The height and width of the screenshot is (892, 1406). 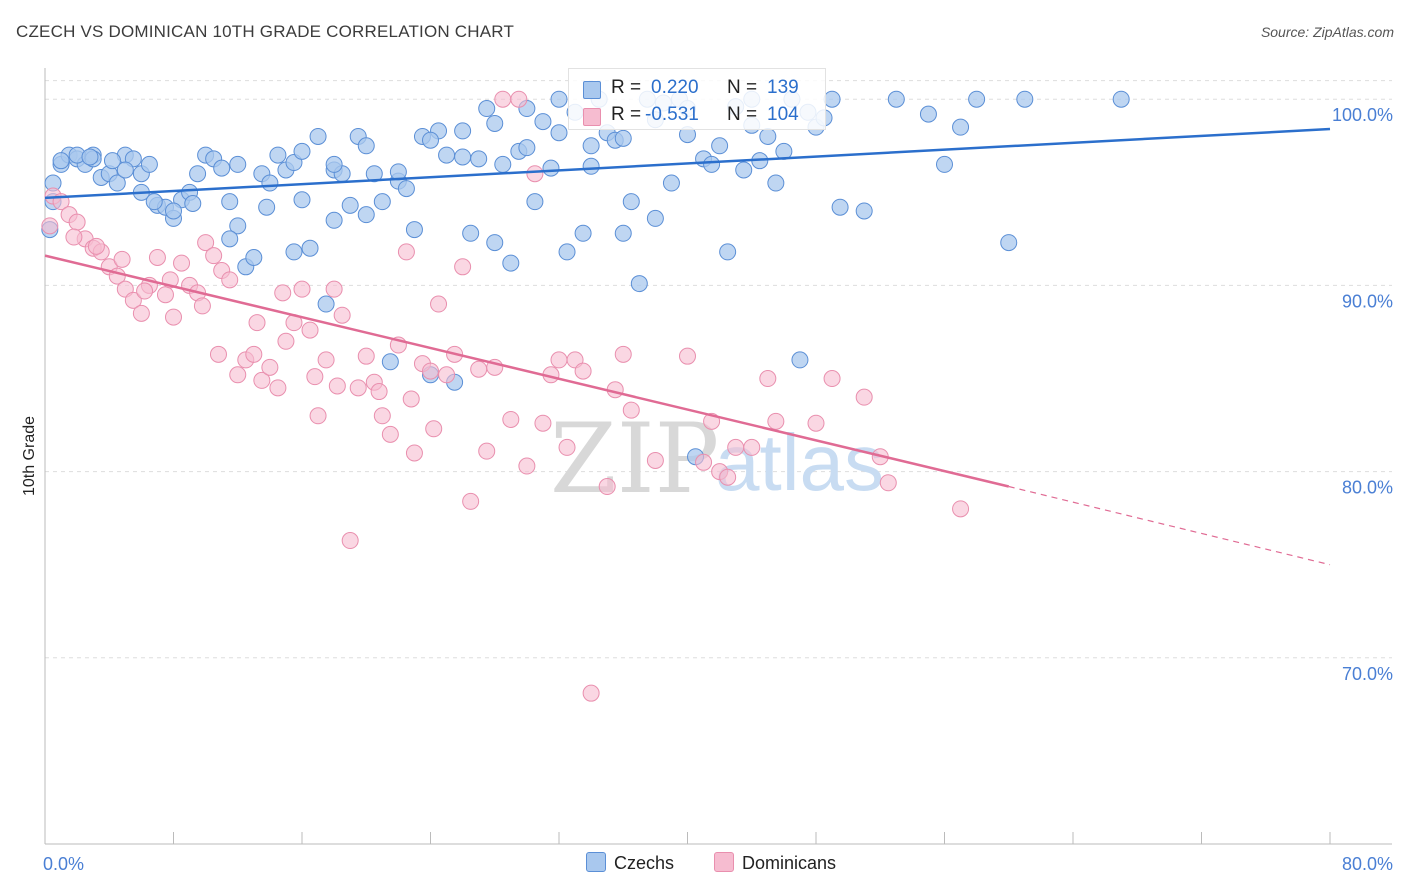 I want to click on y-axis-label: 10th Grade, so click(x=29, y=456).